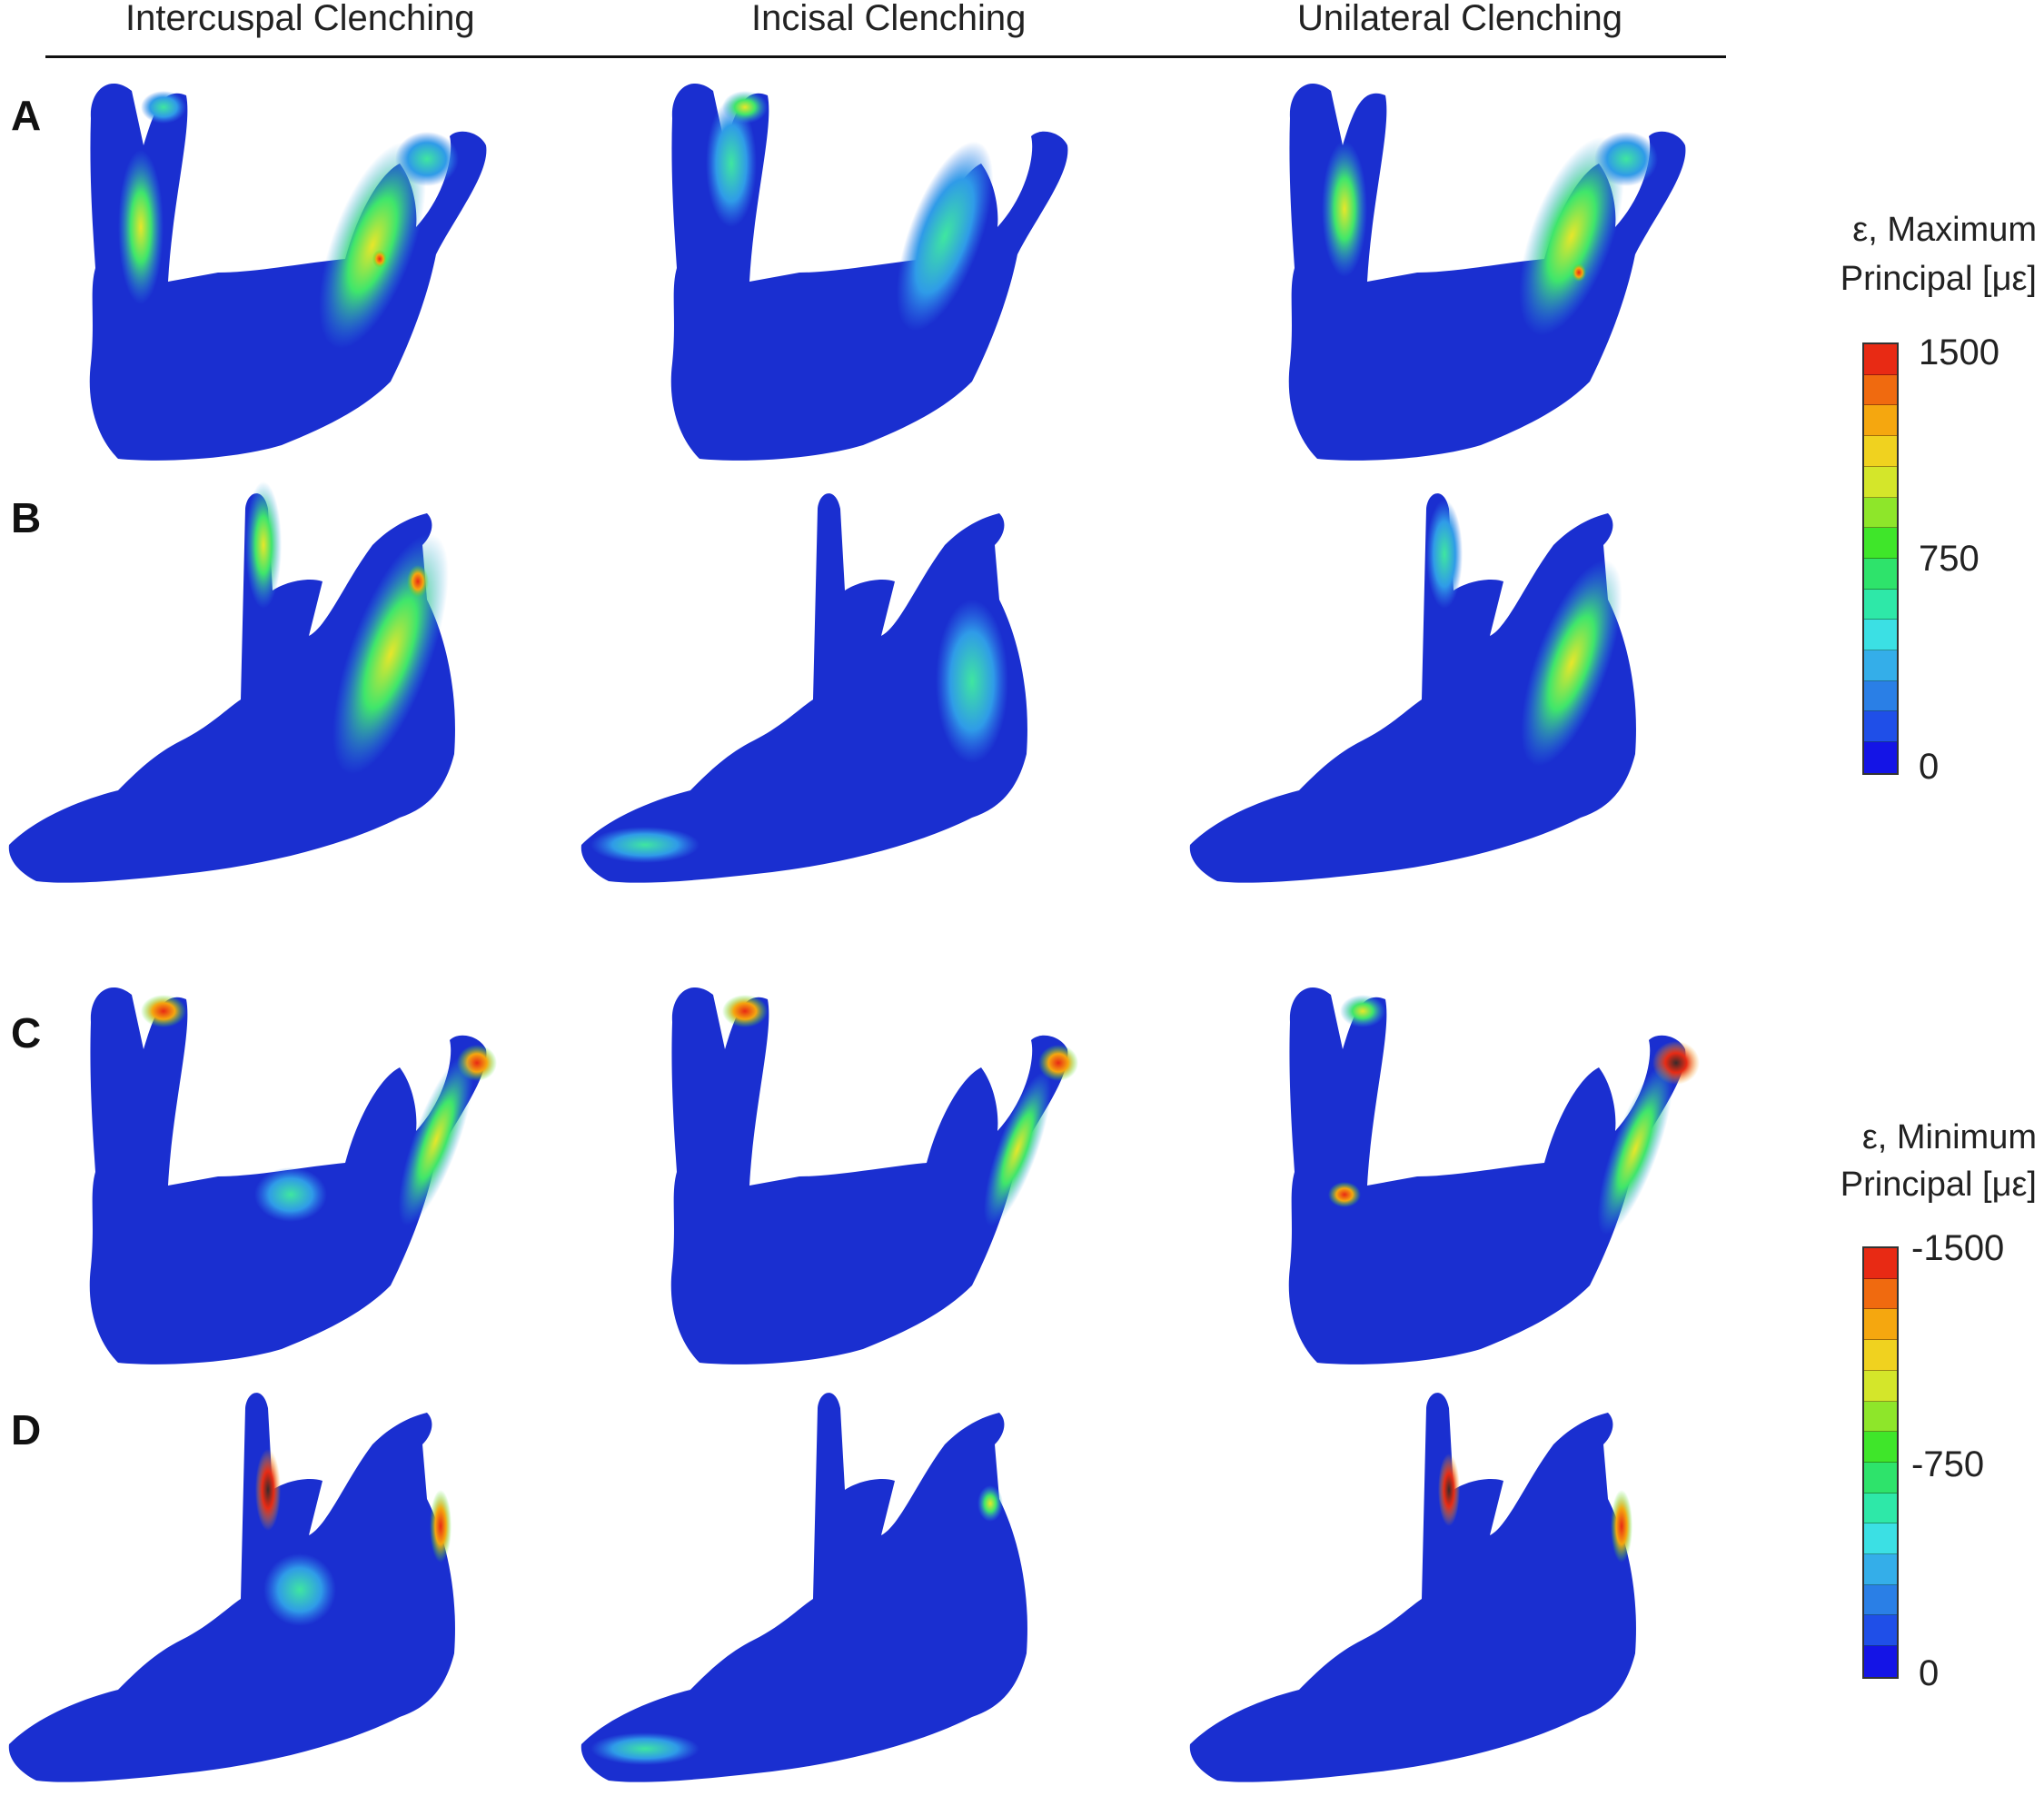 The image size is (2044, 1806). Describe the element at coordinates (1949, 1137) in the screenshot. I see `colorbar-min-title-1: ε, Minimum` at that location.